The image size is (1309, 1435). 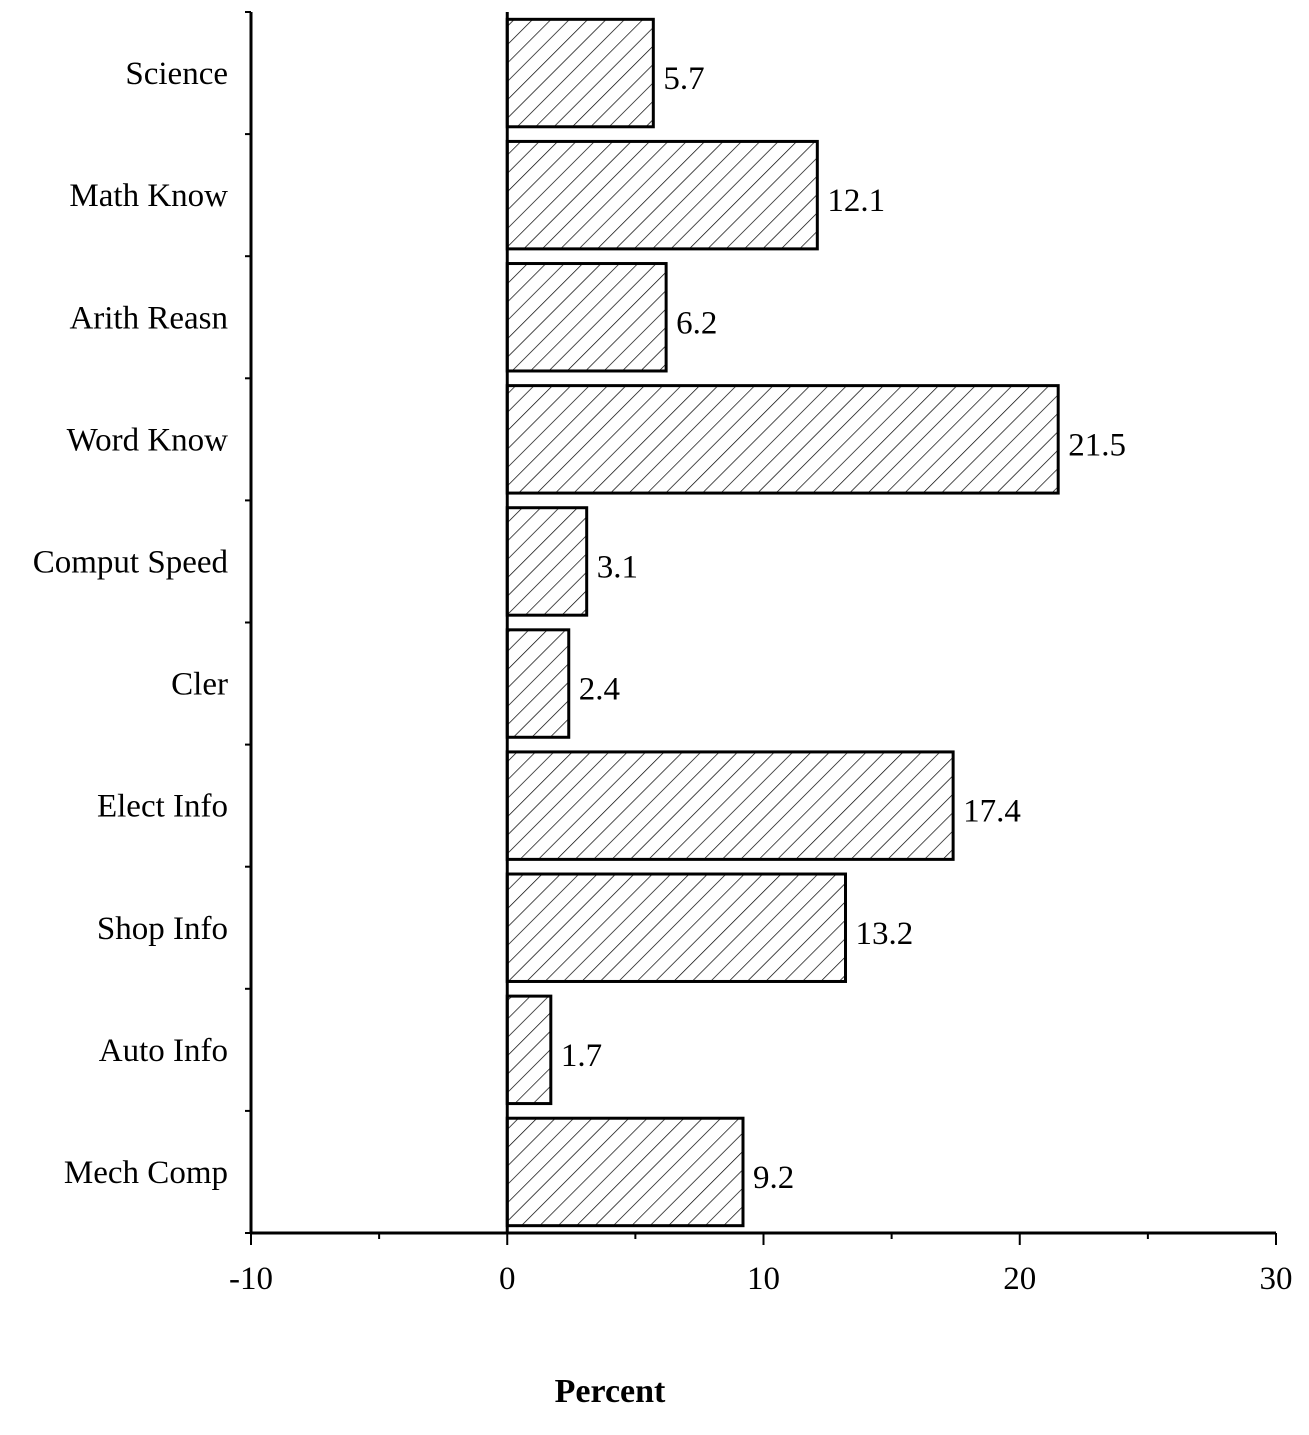 I want to click on value-label: 13.2, so click(x=885, y=934).